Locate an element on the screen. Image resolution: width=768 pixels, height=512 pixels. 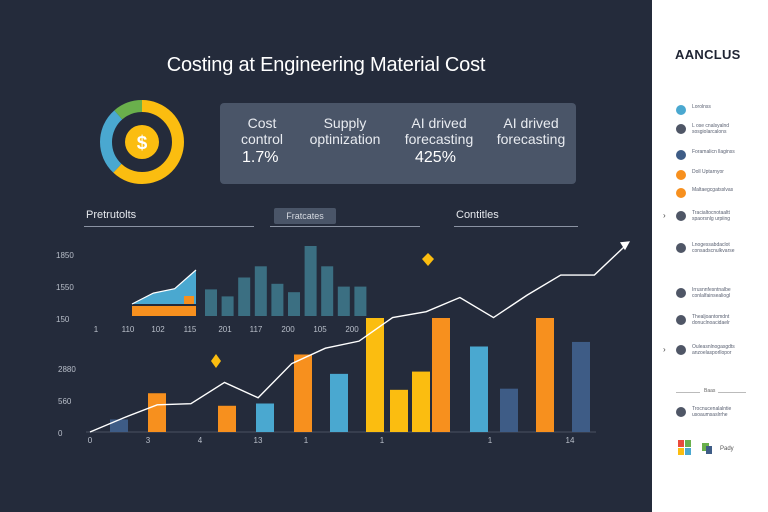
kpi-label-ai-forecasting-2: AI drived forecasting is located at coordinates (531, 131).